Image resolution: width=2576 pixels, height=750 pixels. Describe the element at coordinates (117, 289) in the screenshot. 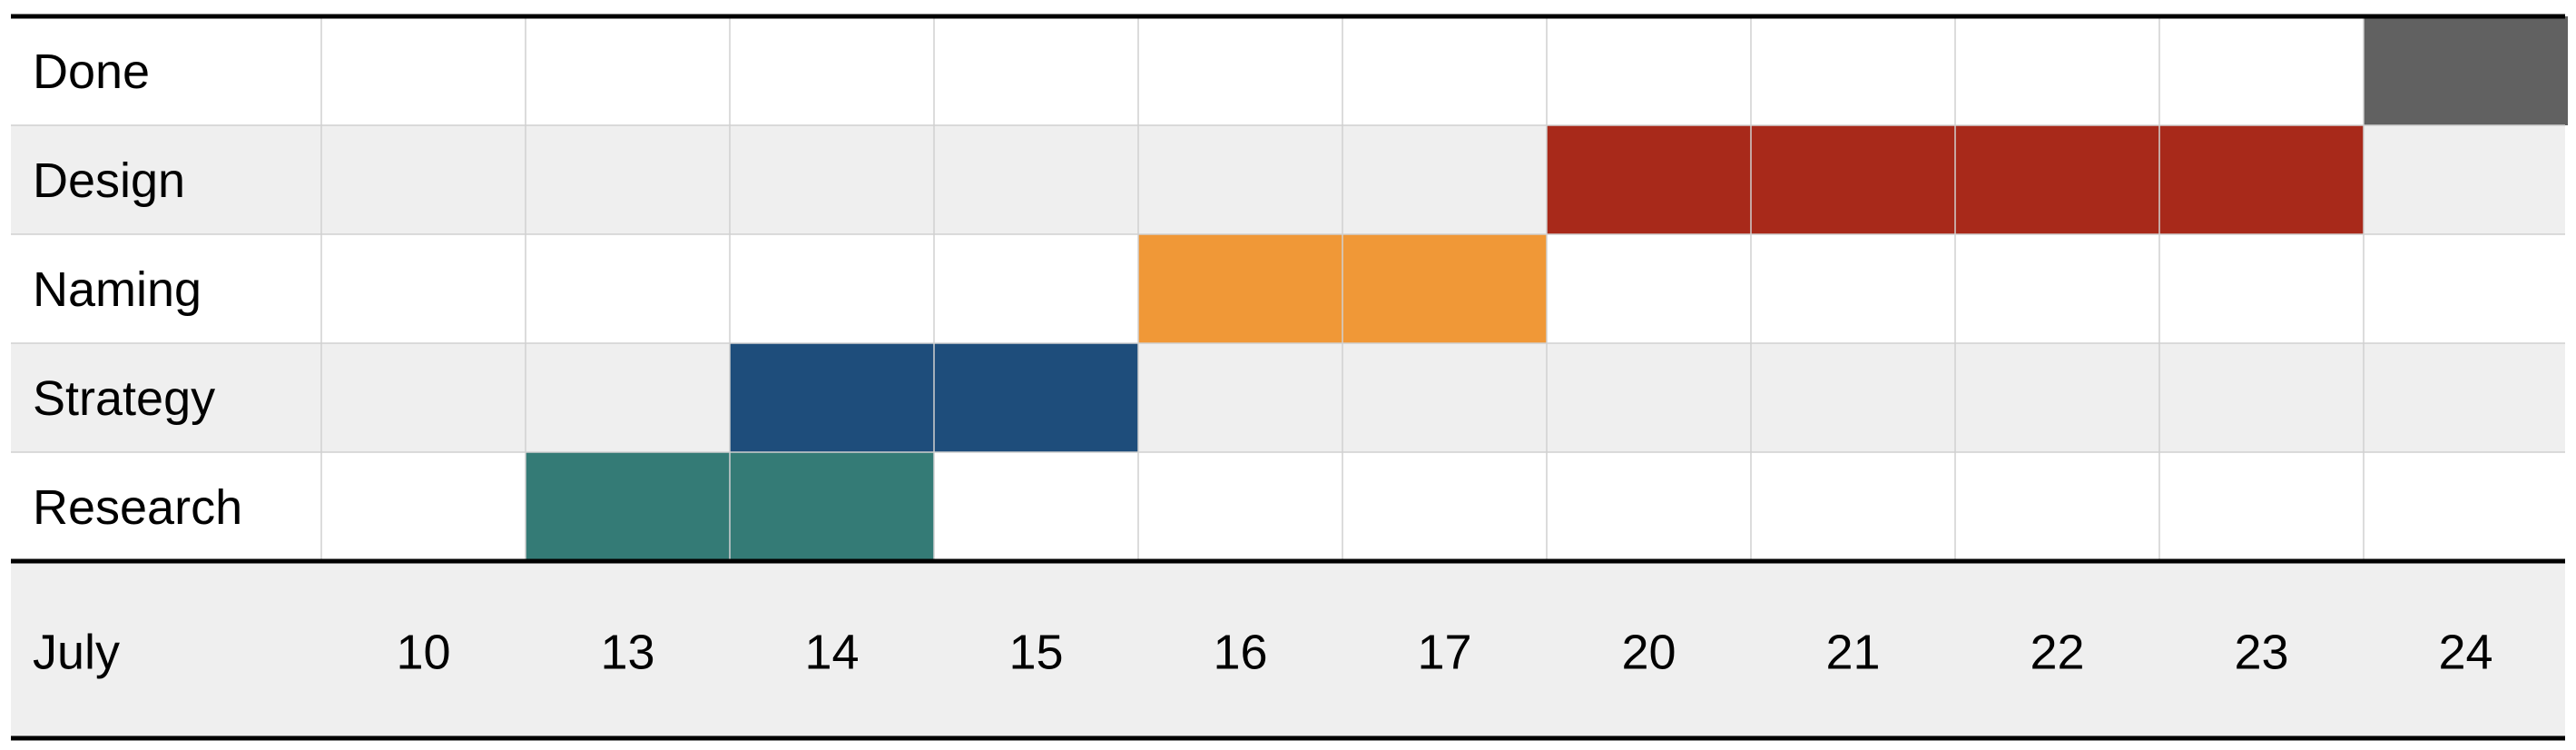

I see `row-label-naming: Naming` at that location.